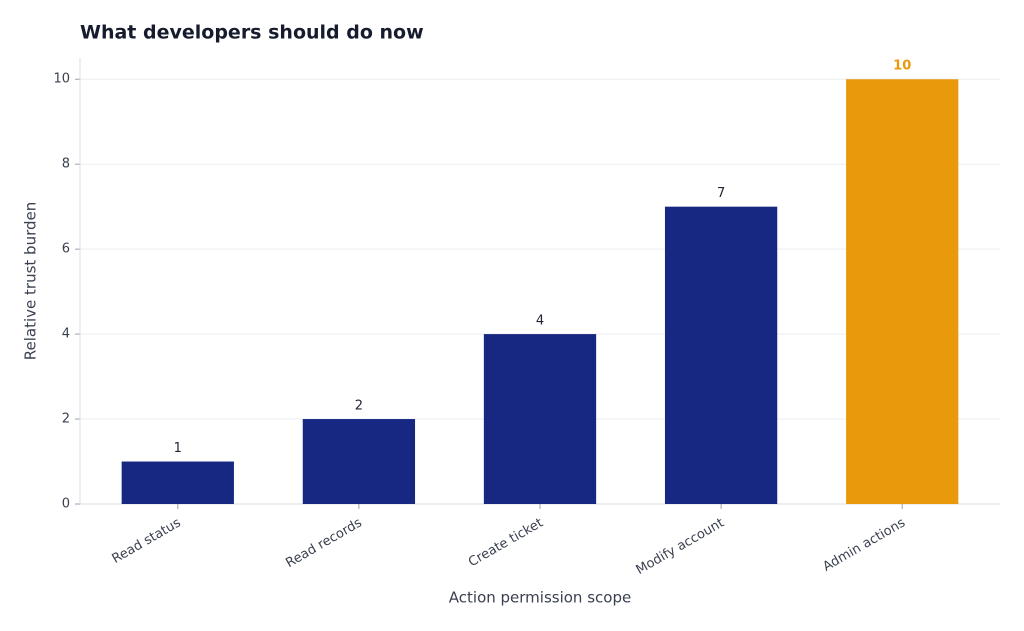 The image size is (1024, 631). Describe the element at coordinates (178, 448) in the screenshot. I see `data-label: 1` at that location.